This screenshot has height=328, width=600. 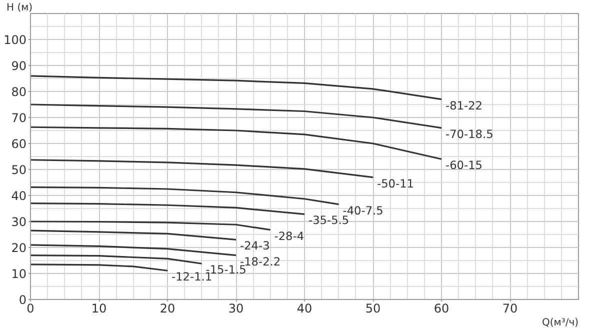 What do you see at coordinates (19, 144) in the screenshot?
I see `y-tick-label: 60` at bounding box center [19, 144].